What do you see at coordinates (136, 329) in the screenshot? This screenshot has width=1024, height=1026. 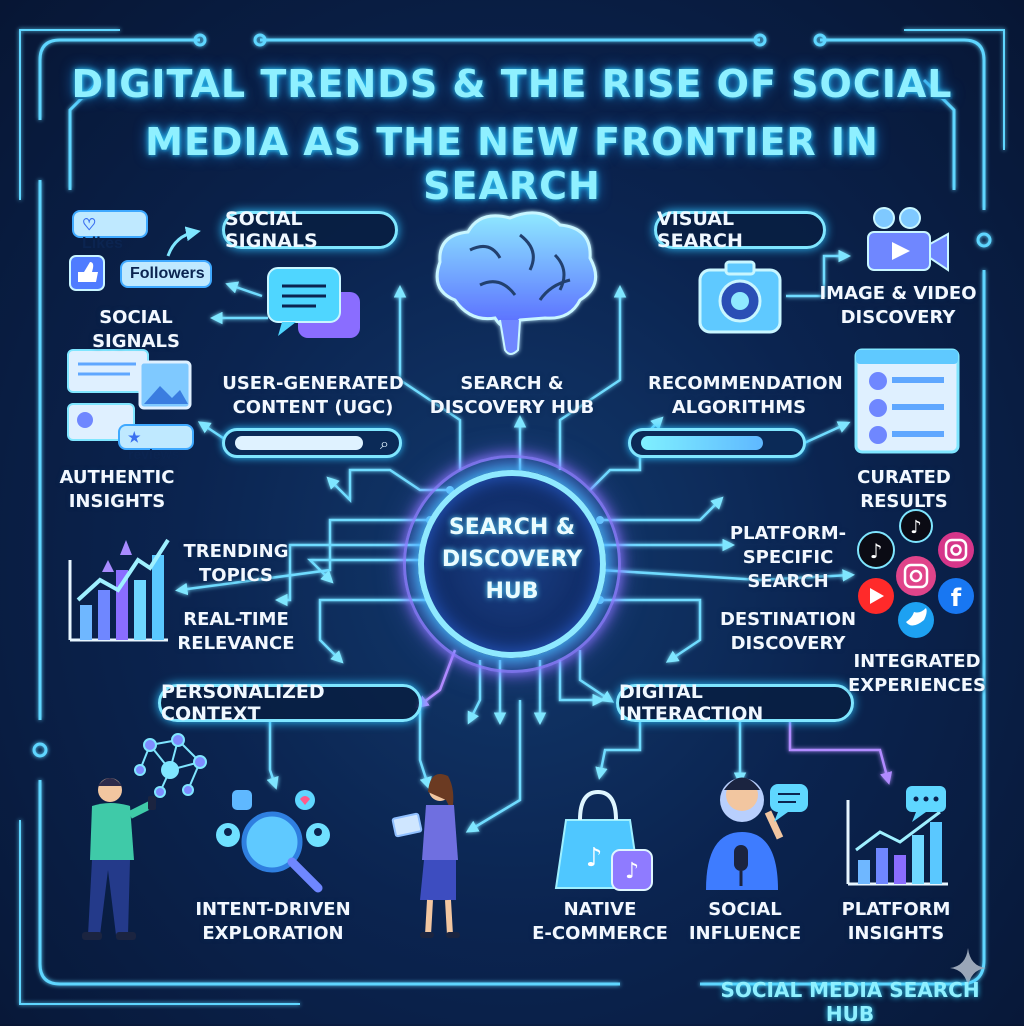 I see `label-social-signals: SOCIAL SIGNALS` at bounding box center [136, 329].